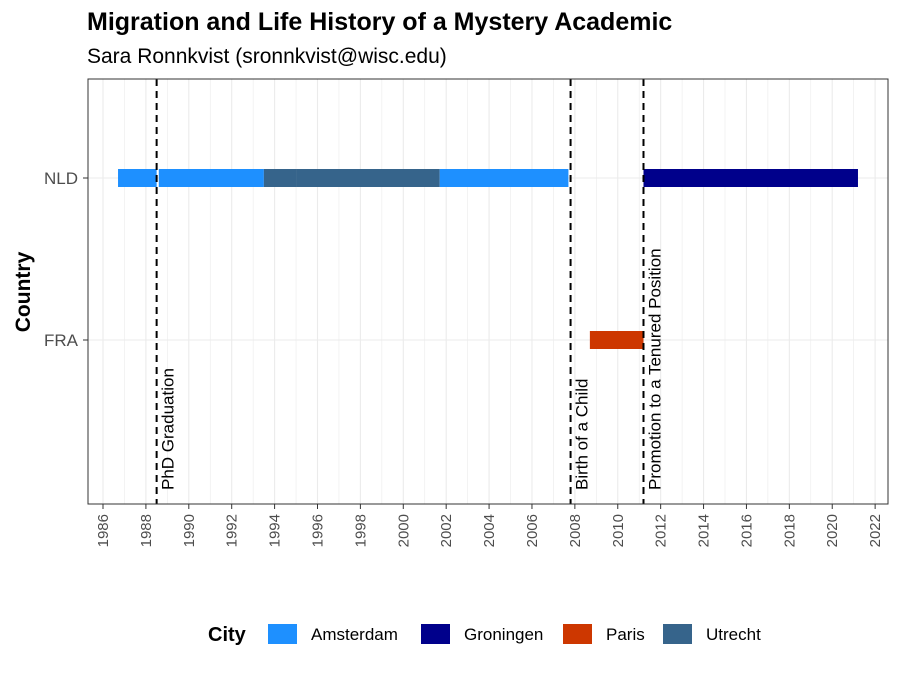 The image size is (900, 675). What do you see at coordinates (832, 530) in the screenshot?
I see `x-tick-label: 2020` at bounding box center [832, 530].